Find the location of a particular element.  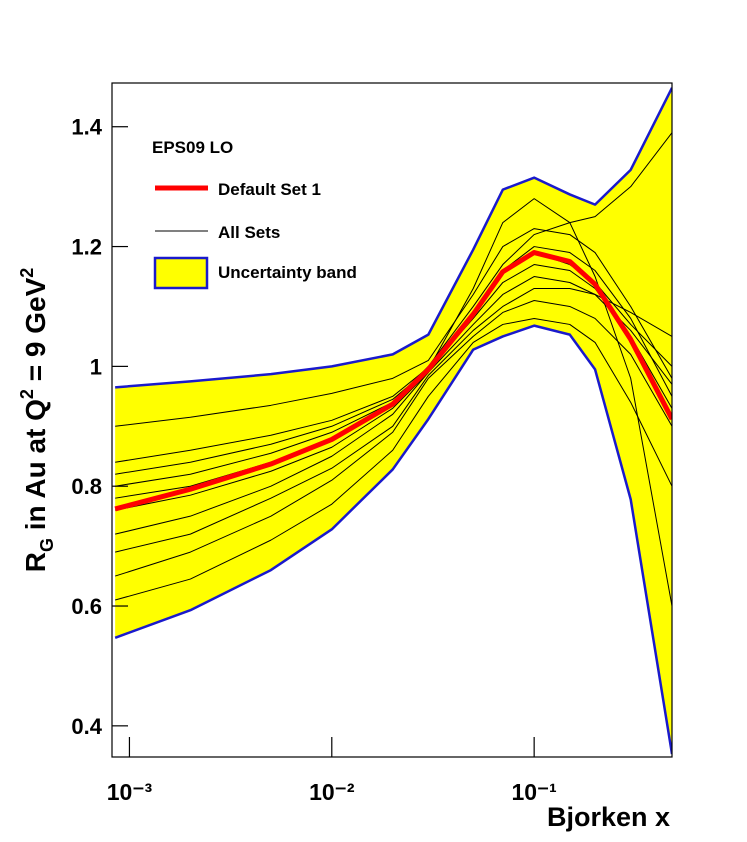

legend-label: Default Set 1 is located at coordinates (269, 189).